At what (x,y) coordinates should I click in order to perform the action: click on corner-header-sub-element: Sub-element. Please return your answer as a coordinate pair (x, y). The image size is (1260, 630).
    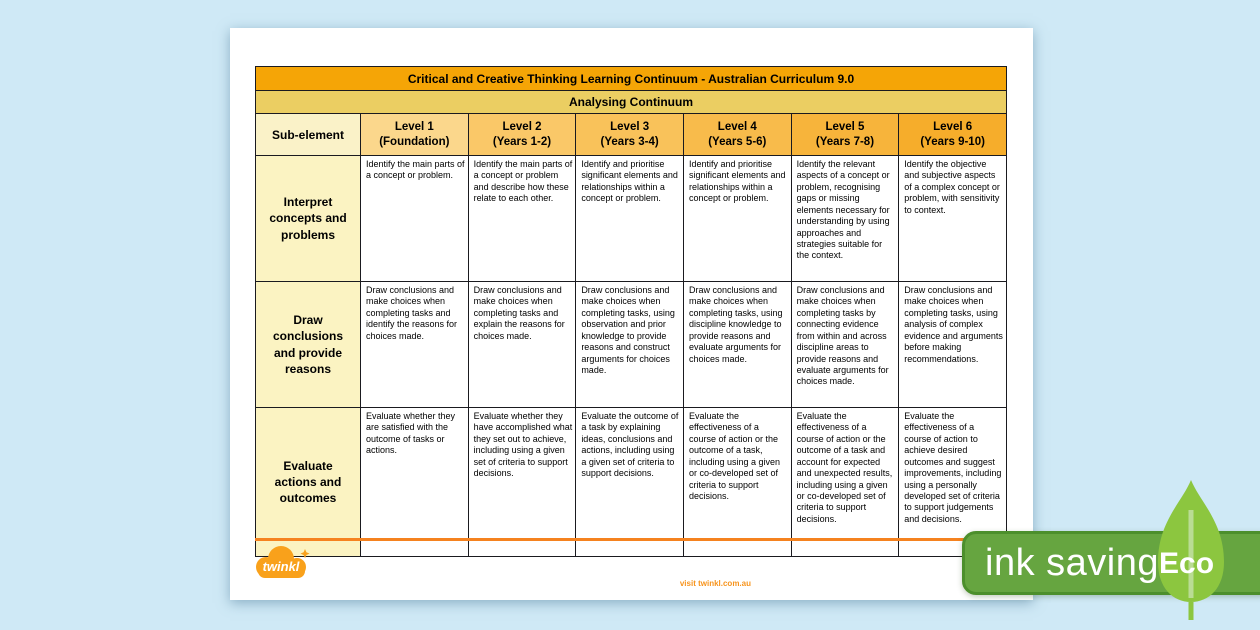
    Looking at the image, I should click on (308, 134).